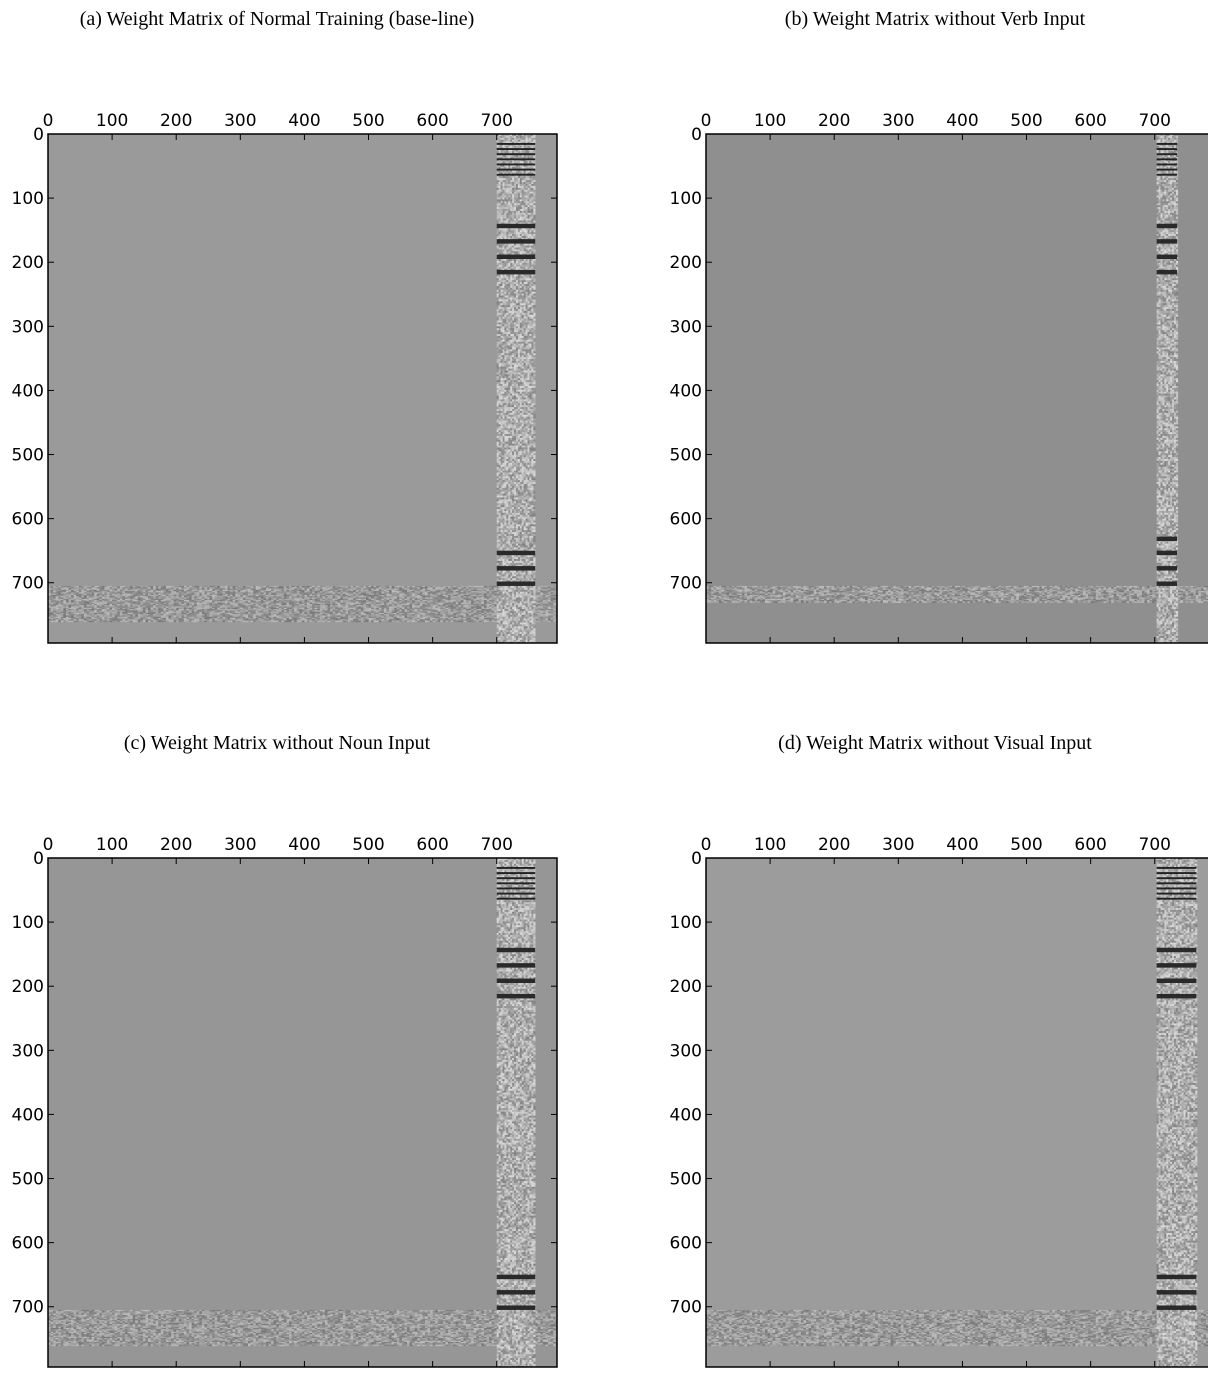 The width and height of the screenshot is (1208, 1384). Describe the element at coordinates (935, 19) in the screenshot. I see `caption-b: (b) Weight Matrix without Verb Input` at that location.